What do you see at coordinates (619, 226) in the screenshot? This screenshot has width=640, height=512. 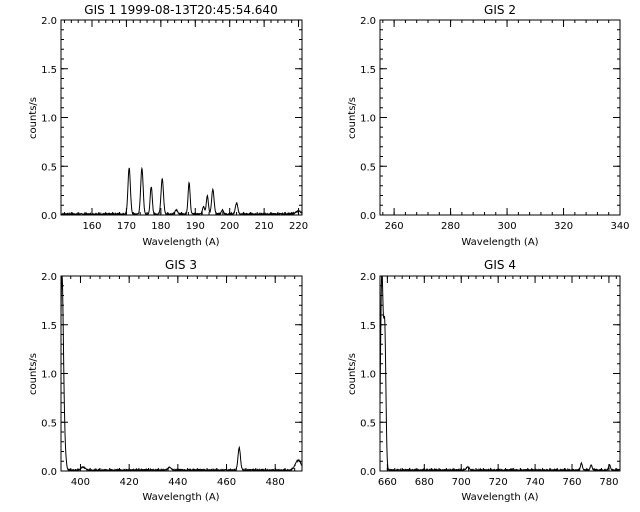 I see `x-tick-label: 340` at bounding box center [619, 226].